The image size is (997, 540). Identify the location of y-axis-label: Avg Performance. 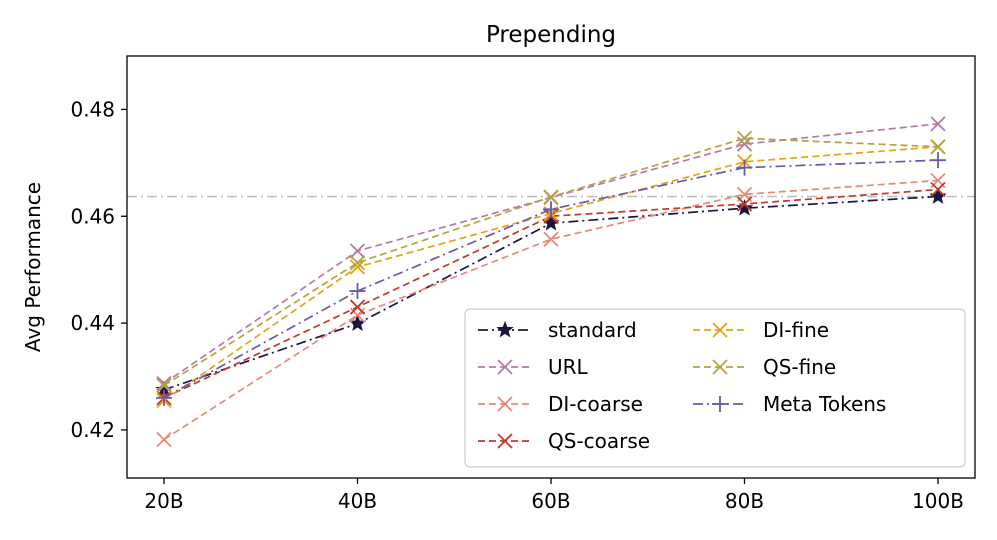
(33, 267).